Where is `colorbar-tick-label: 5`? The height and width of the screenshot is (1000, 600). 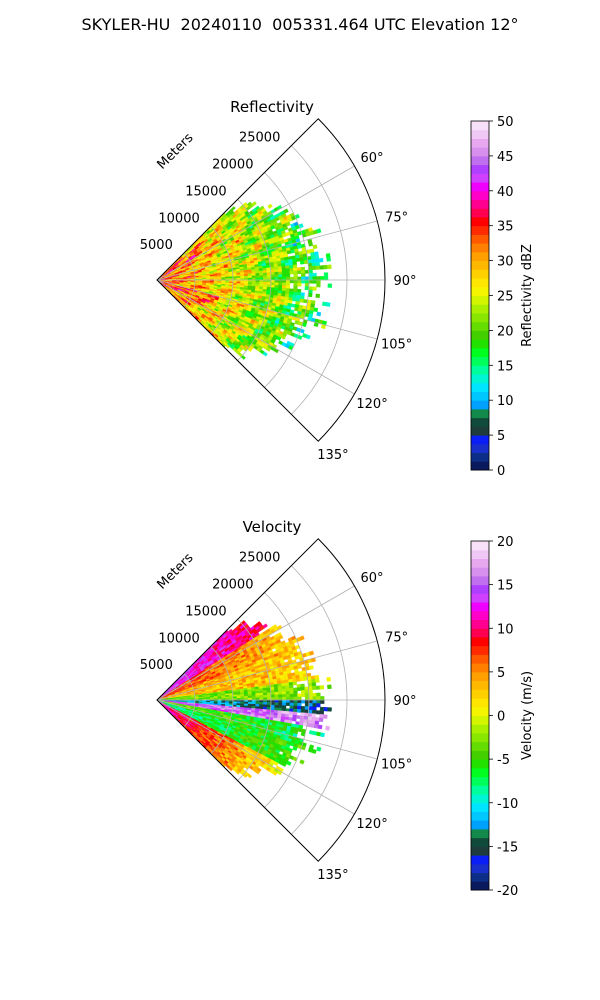 colorbar-tick-label: 5 is located at coordinates (501, 436).